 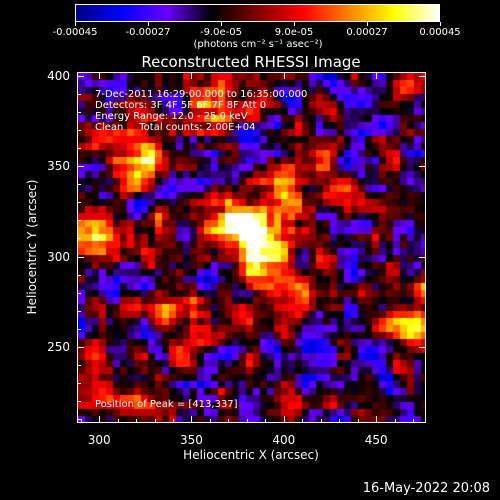 I want to click on y-tick-label: 300, so click(x=58, y=256).